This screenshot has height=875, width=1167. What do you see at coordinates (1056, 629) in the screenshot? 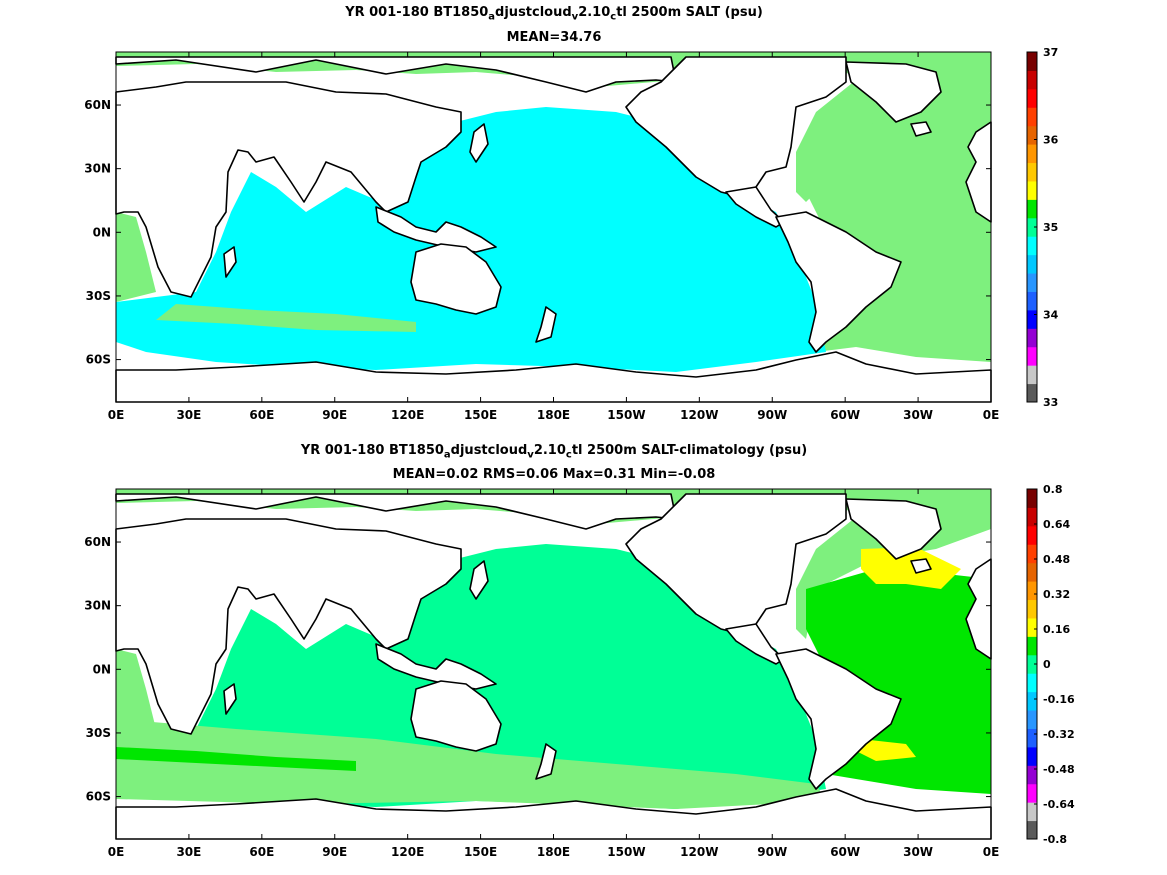
I see `colorbar-tick-label: 0.16` at bounding box center [1056, 629].